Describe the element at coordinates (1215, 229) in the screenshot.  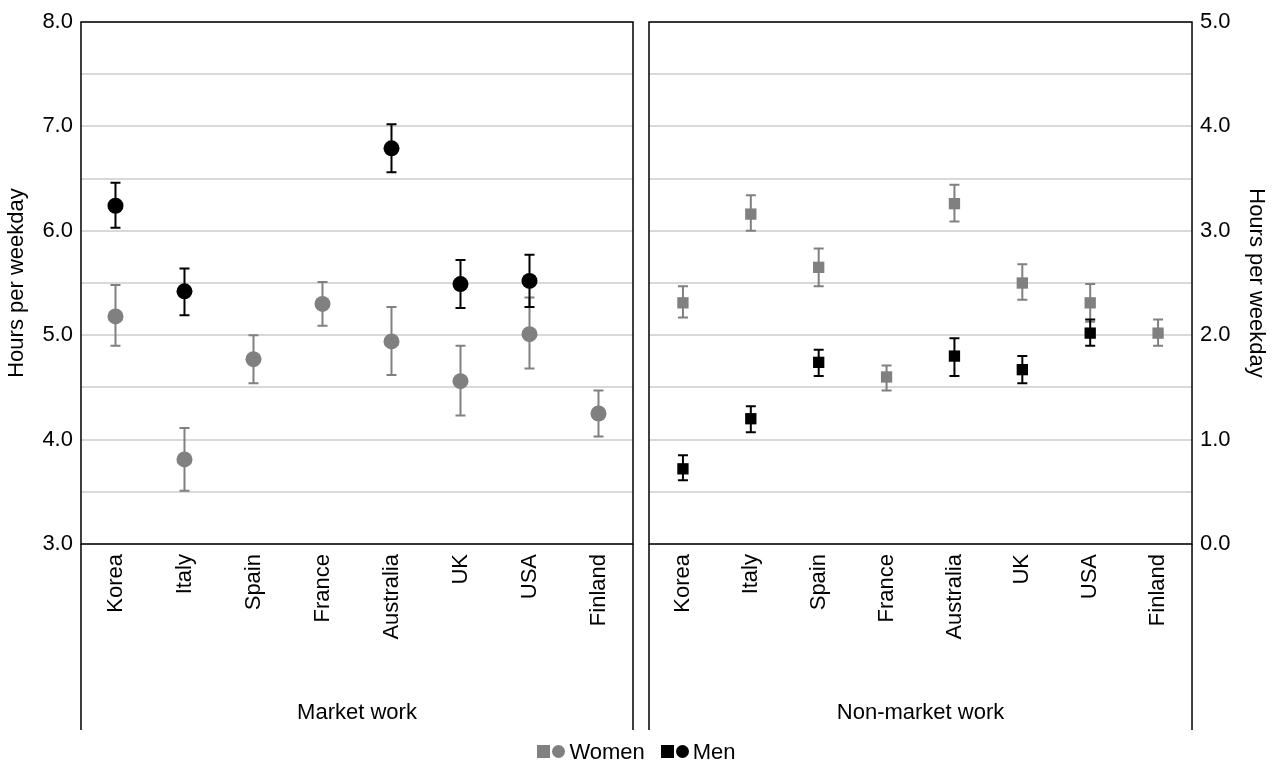
I see `y2-tick-label: 3.0` at that location.